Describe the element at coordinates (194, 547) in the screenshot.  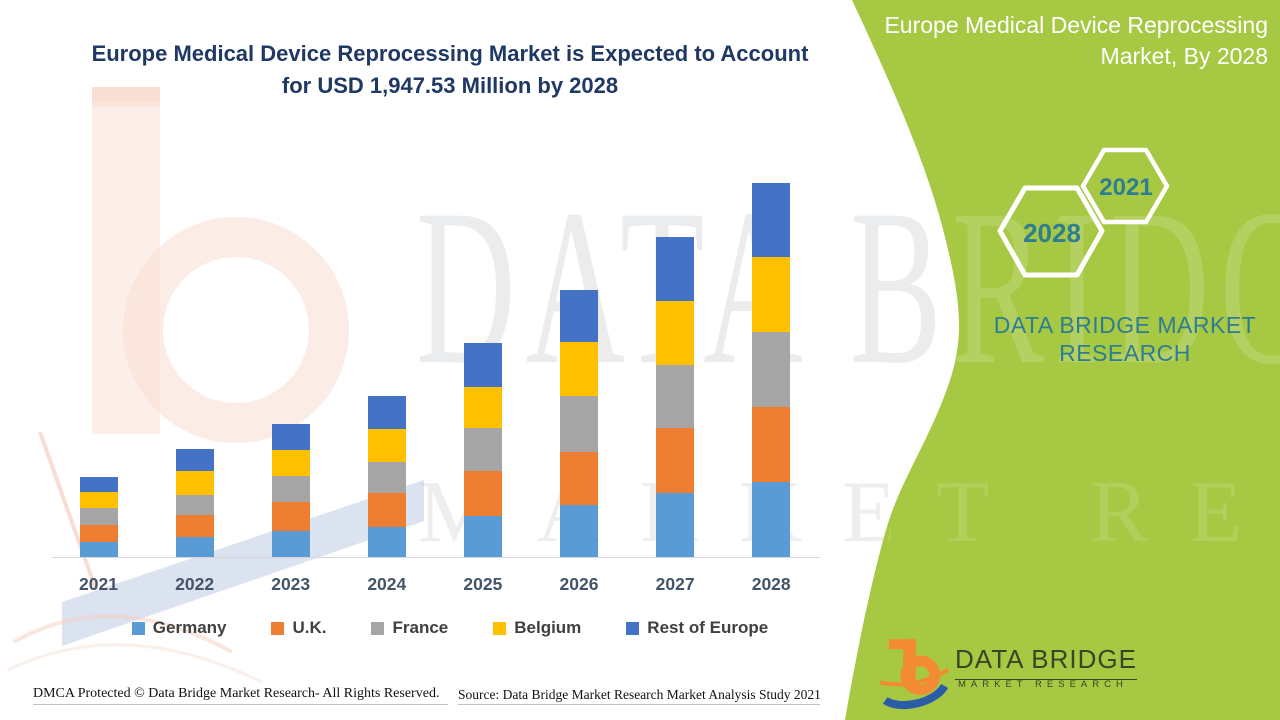
I see `bar-segment-germany-2022` at that location.